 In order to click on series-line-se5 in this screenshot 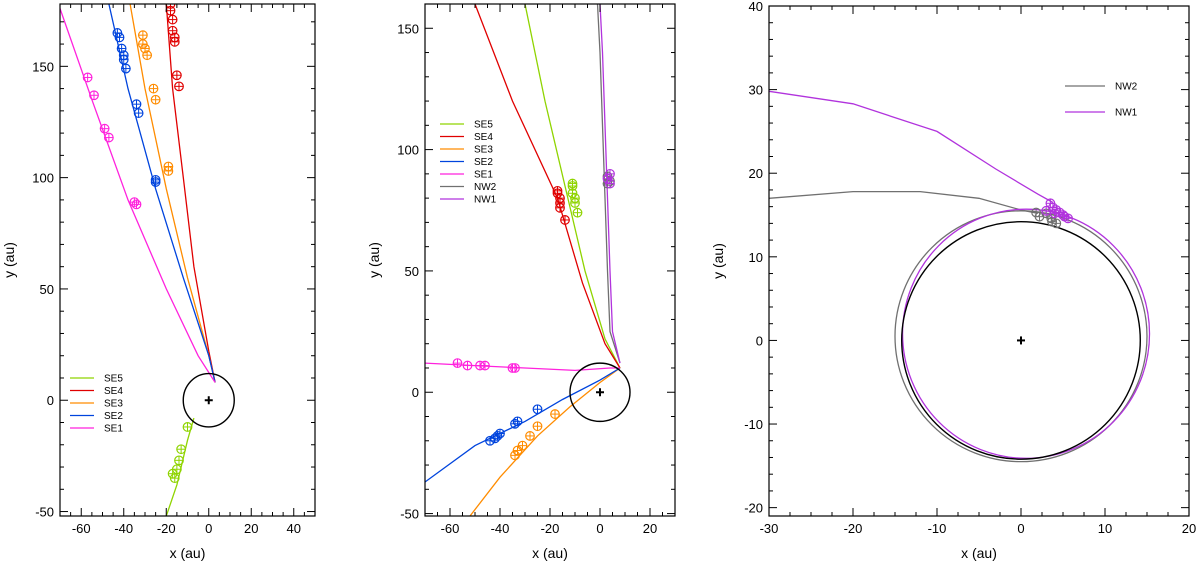, I will do `click(572, 186)`.